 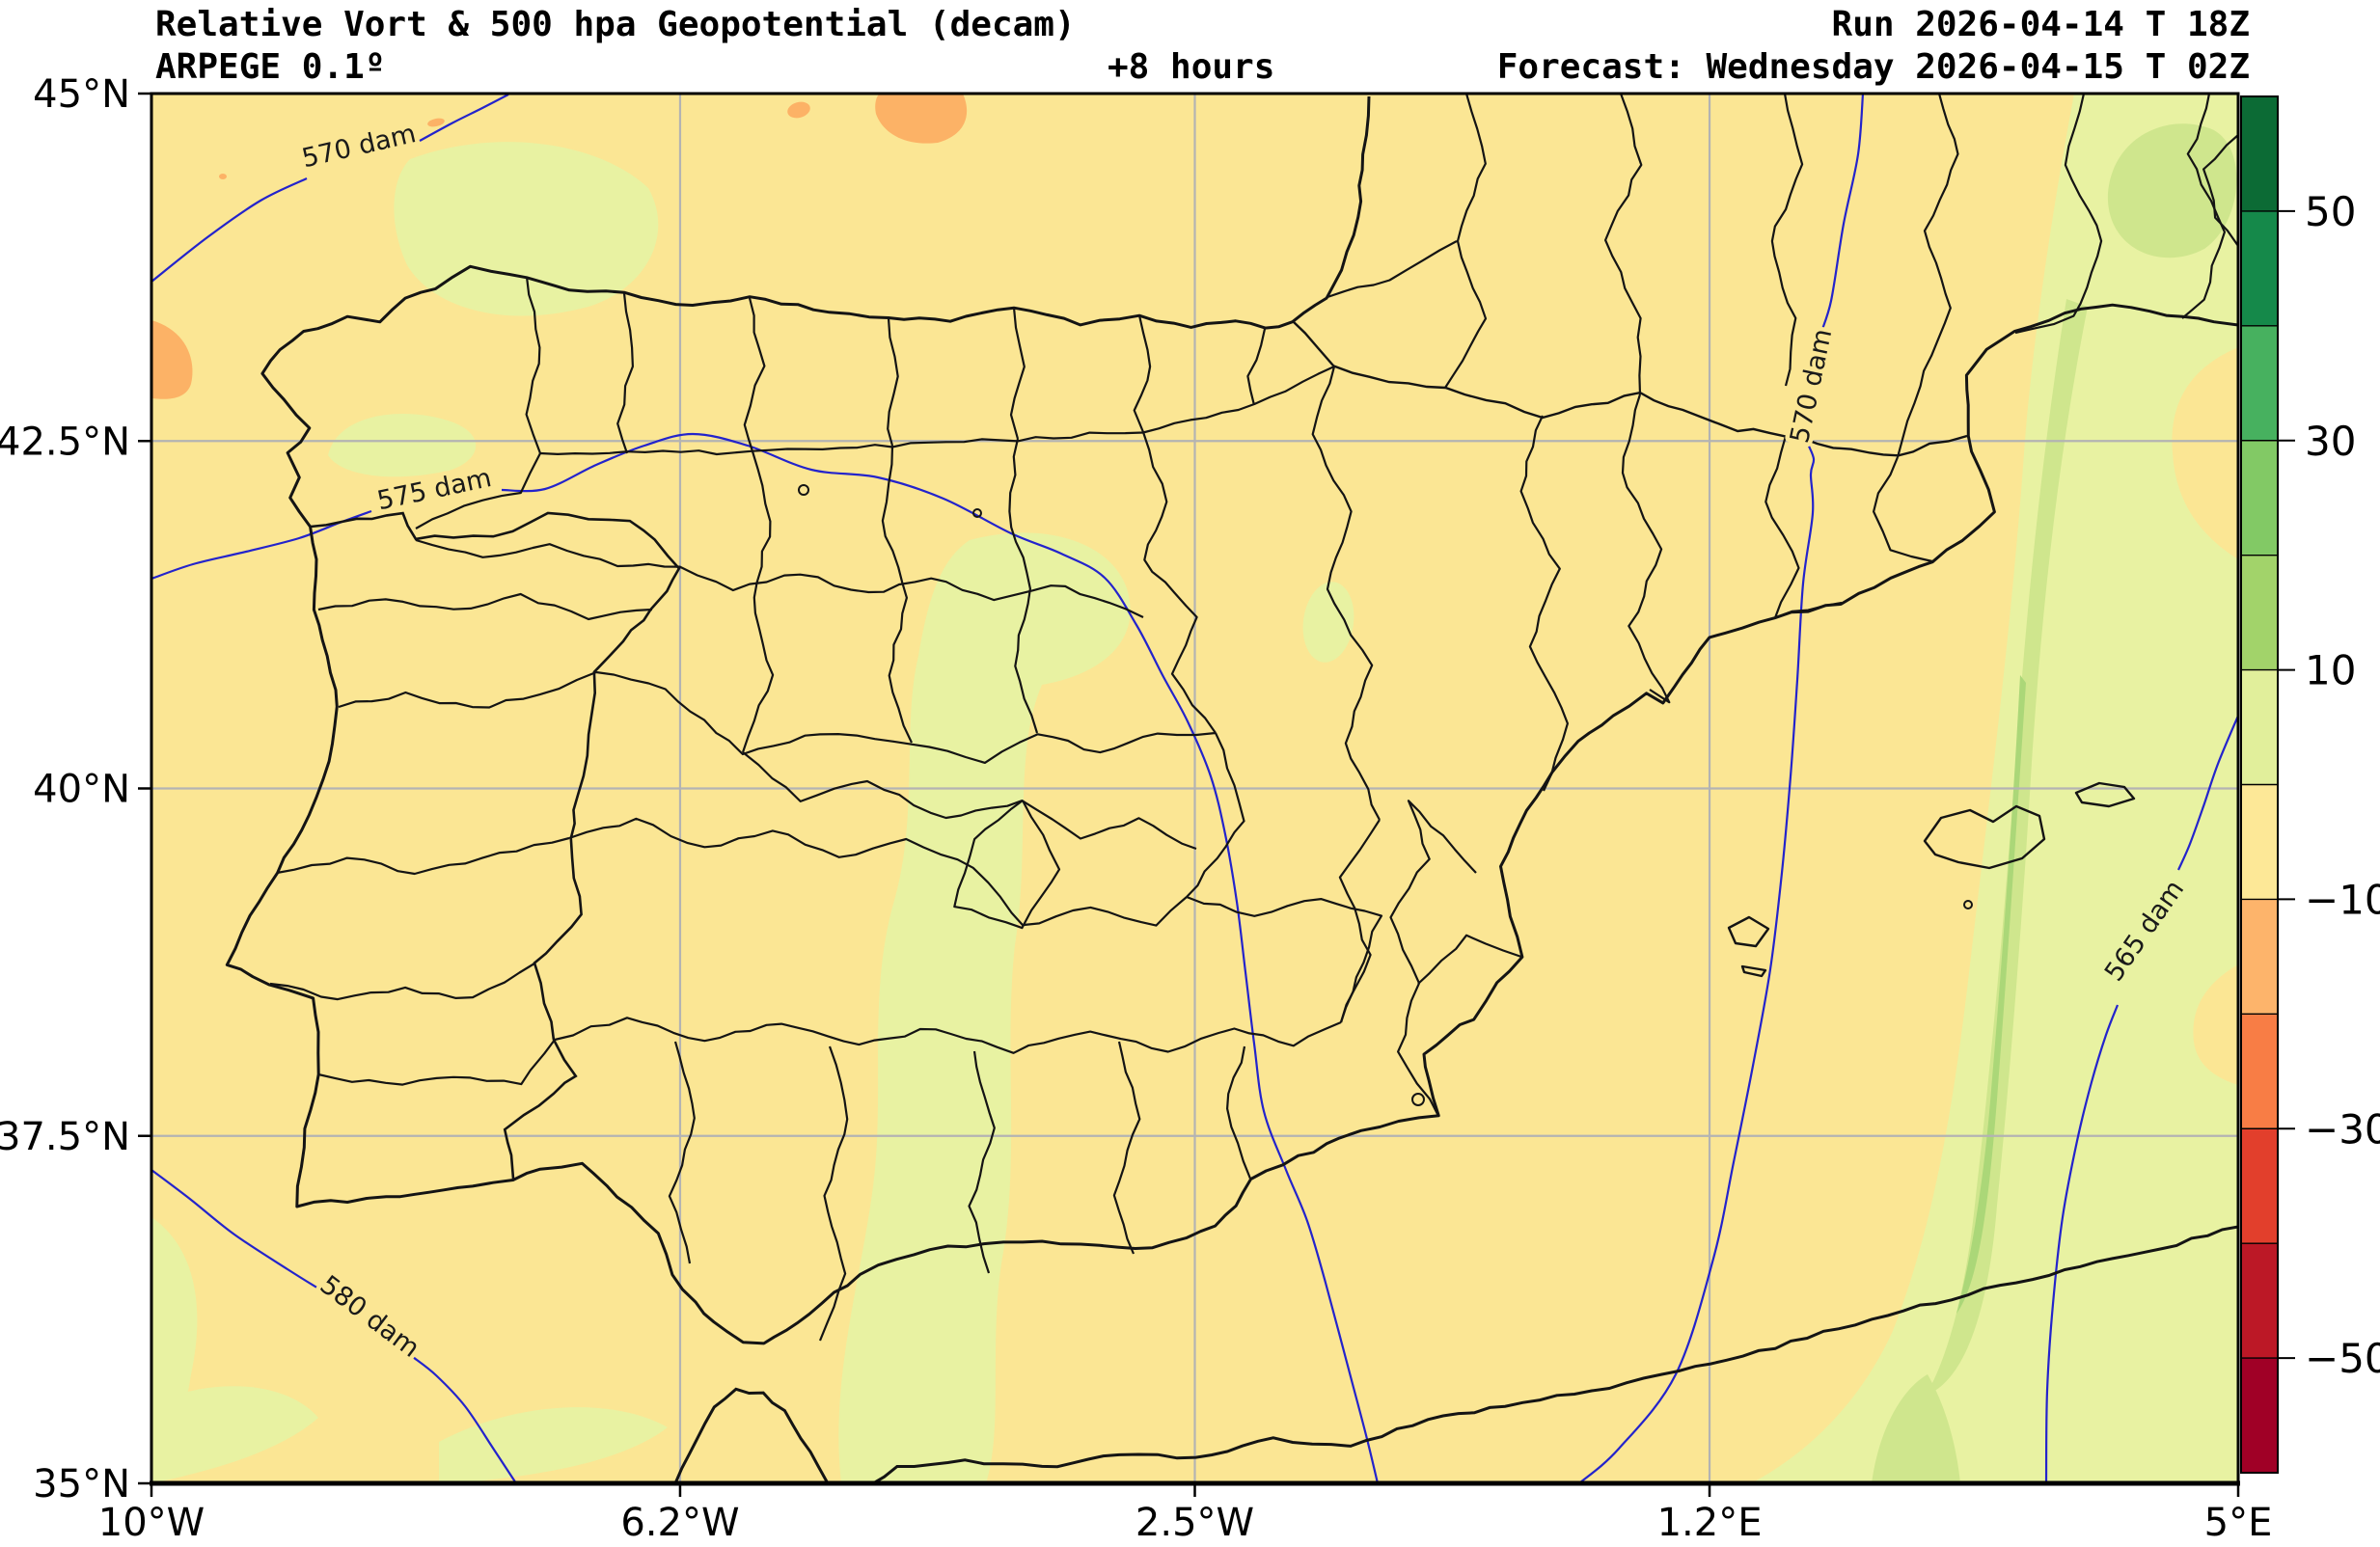 I want to click on longitude-axis: 10°W 6.2°W 2.5°W 1.2°E 5°E, so click(x=1186, y=1514).